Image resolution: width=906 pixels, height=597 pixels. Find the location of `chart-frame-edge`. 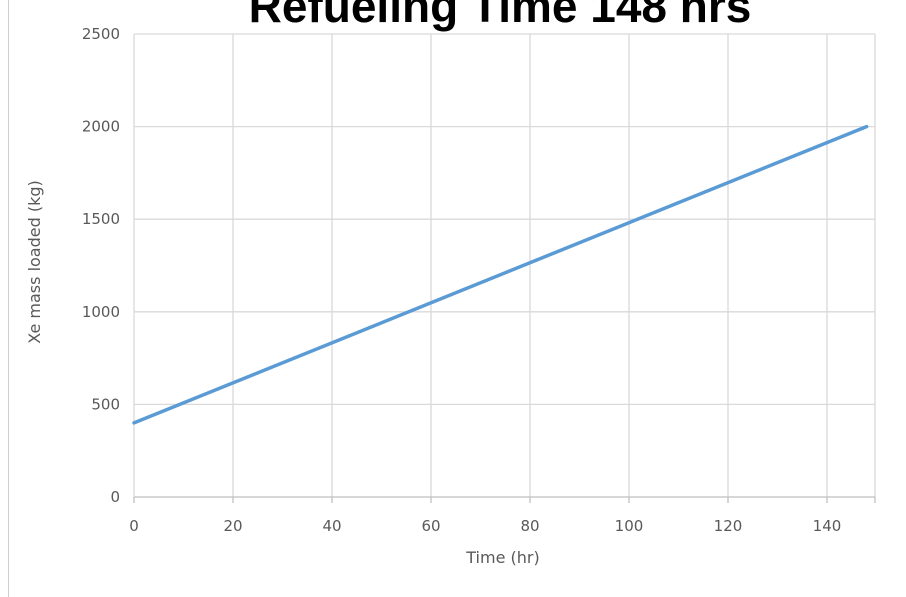

chart-frame-edge is located at coordinates (8, 298).